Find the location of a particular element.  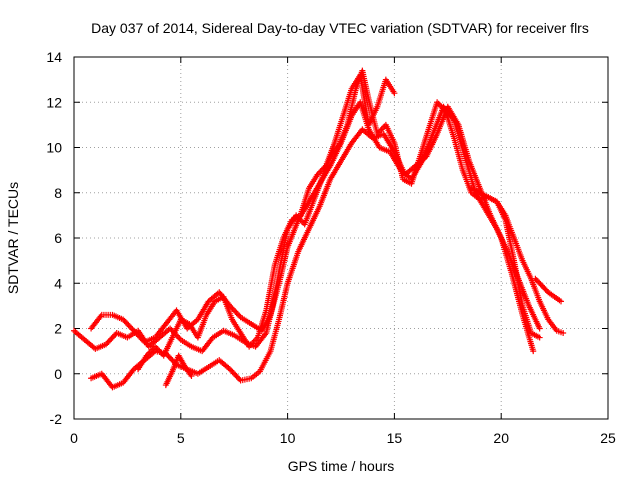

y-tick-label: 2 is located at coordinates (58, 329).